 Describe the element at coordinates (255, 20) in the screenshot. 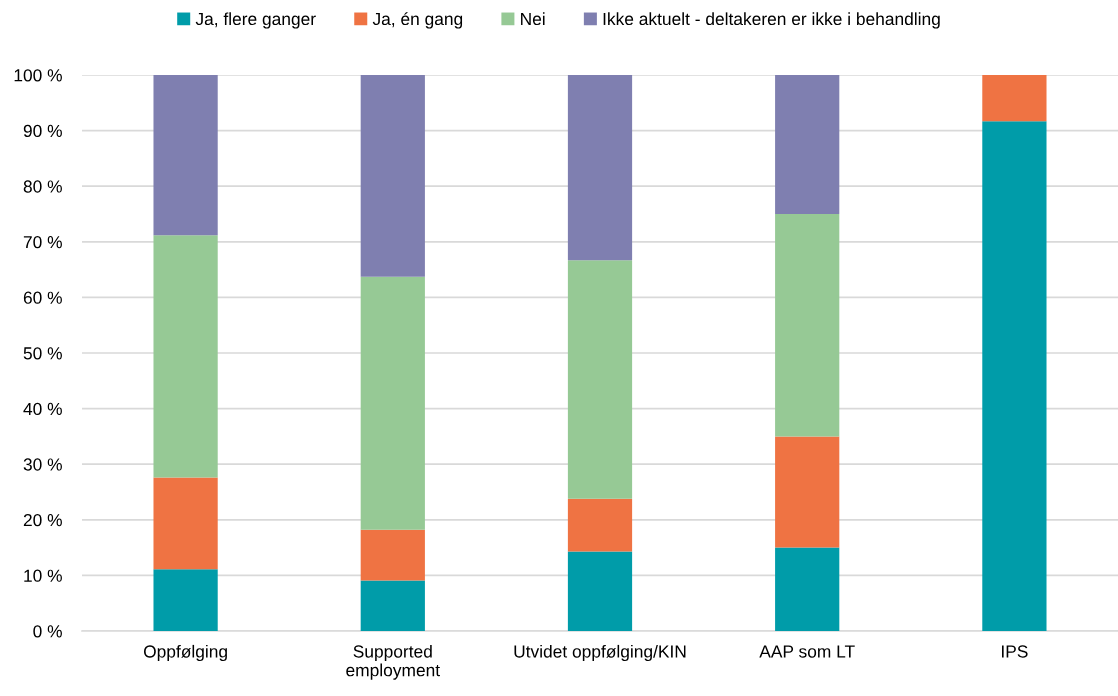

I see `legend-label: Ja, flere ganger` at that location.